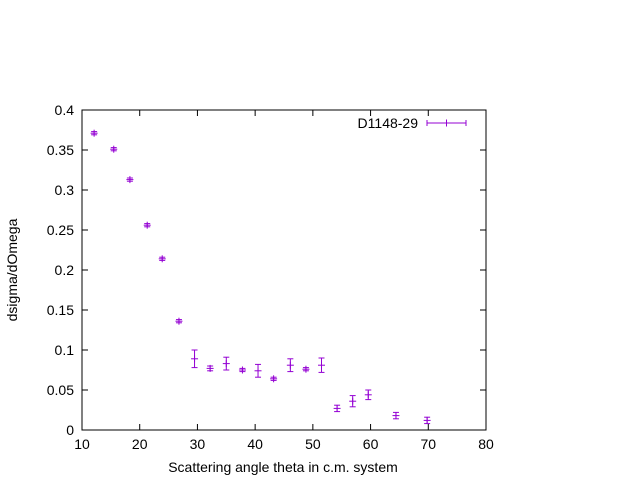  What do you see at coordinates (60, 150) in the screenshot?
I see `y-tick-label: 0.35` at bounding box center [60, 150].